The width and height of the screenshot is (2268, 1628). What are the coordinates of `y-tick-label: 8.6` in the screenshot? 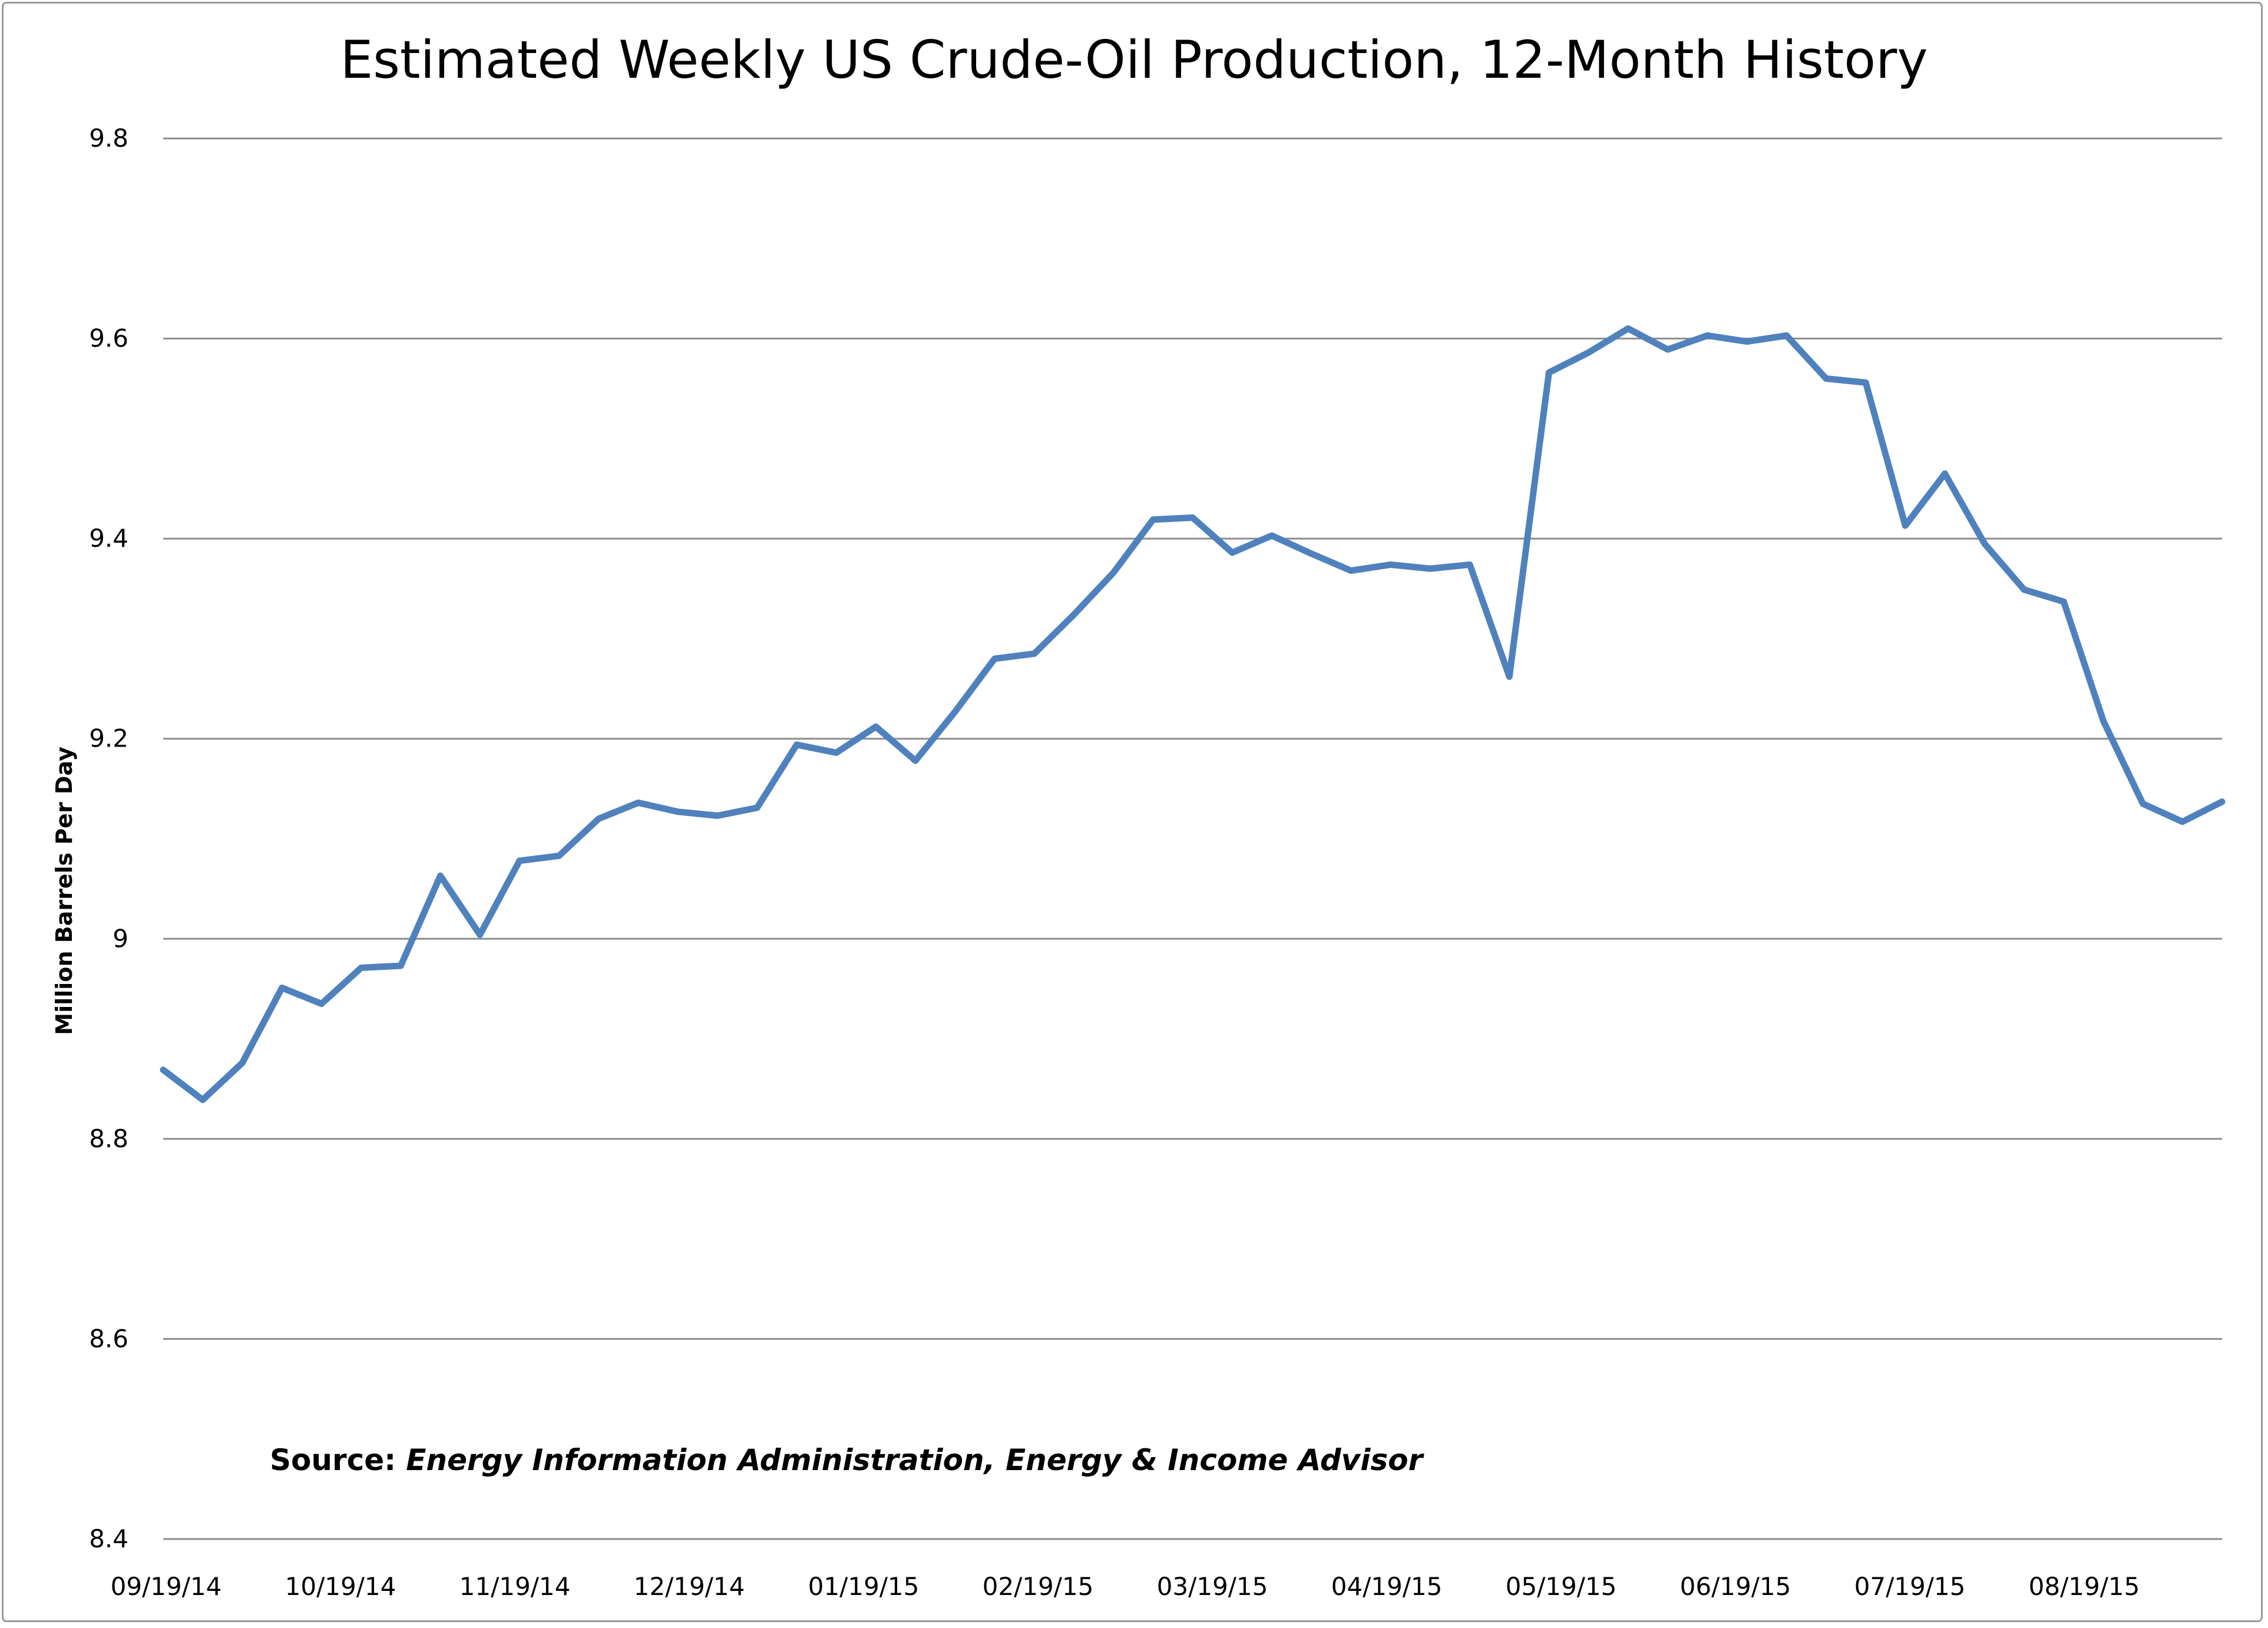 It's located at (108, 1338).